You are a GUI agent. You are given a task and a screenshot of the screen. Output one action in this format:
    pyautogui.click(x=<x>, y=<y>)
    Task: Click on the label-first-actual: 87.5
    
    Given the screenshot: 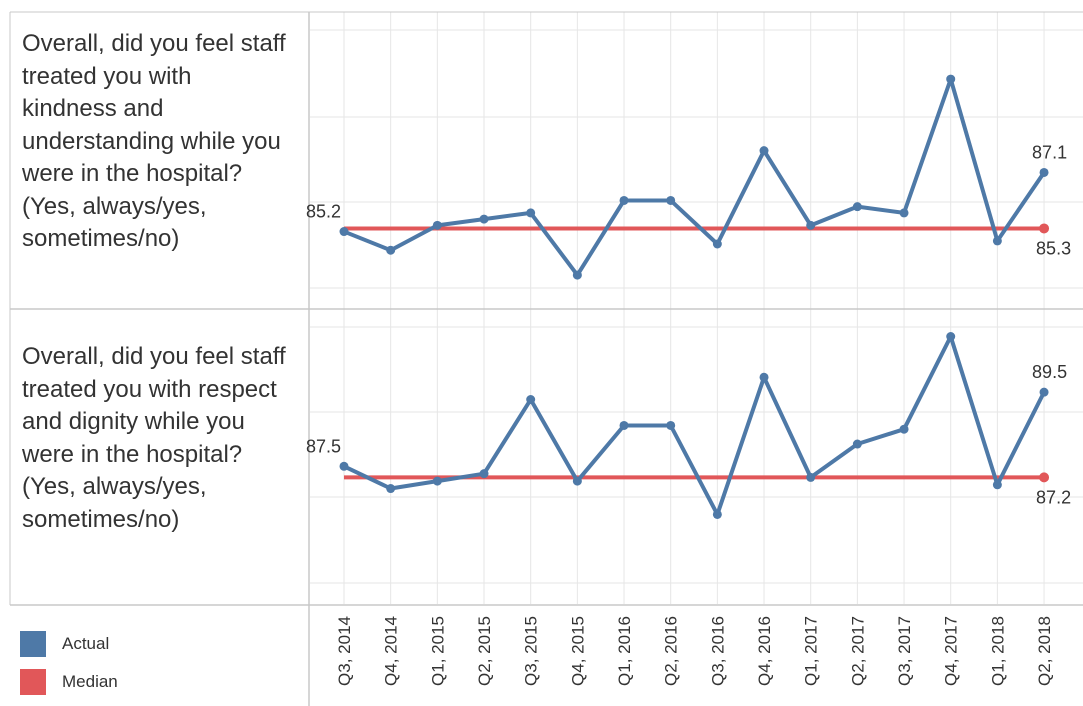 What is the action you would take?
    pyautogui.click(x=323, y=446)
    